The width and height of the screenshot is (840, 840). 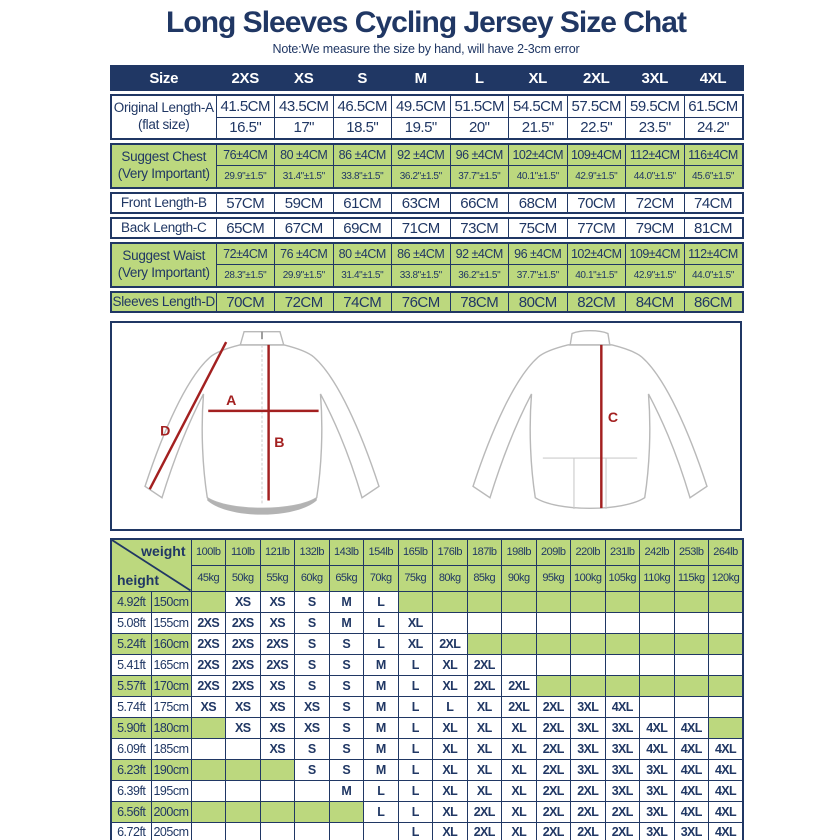 What do you see at coordinates (362, 78) in the screenshot?
I see `size-col-header: S` at bounding box center [362, 78].